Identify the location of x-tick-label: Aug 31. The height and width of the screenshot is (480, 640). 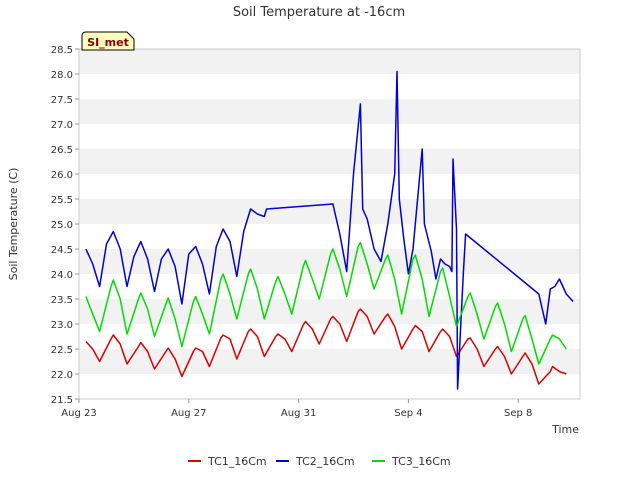
(298, 413).